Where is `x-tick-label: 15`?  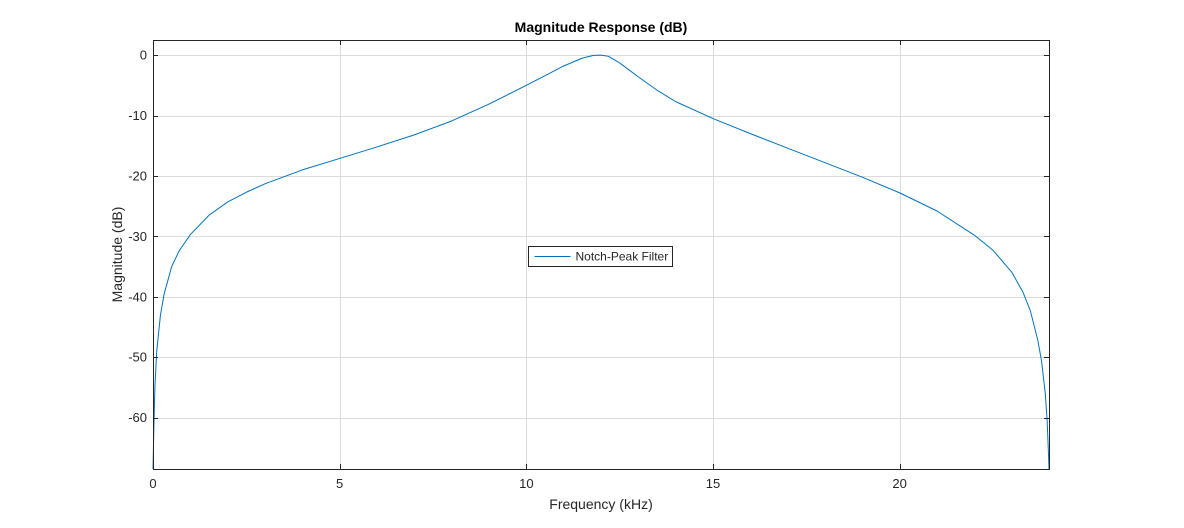
x-tick-label: 15 is located at coordinates (713, 483).